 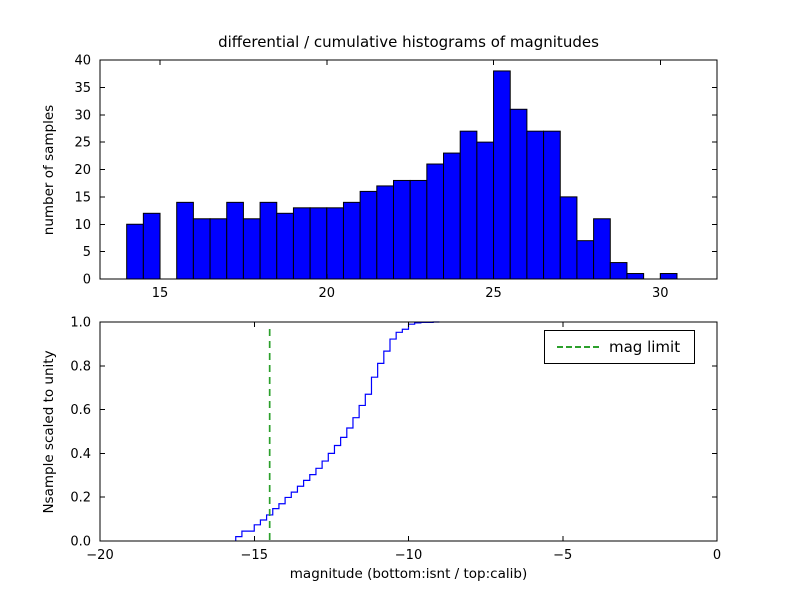 I want to click on legend-label: mag limit, so click(x=645, y=347).